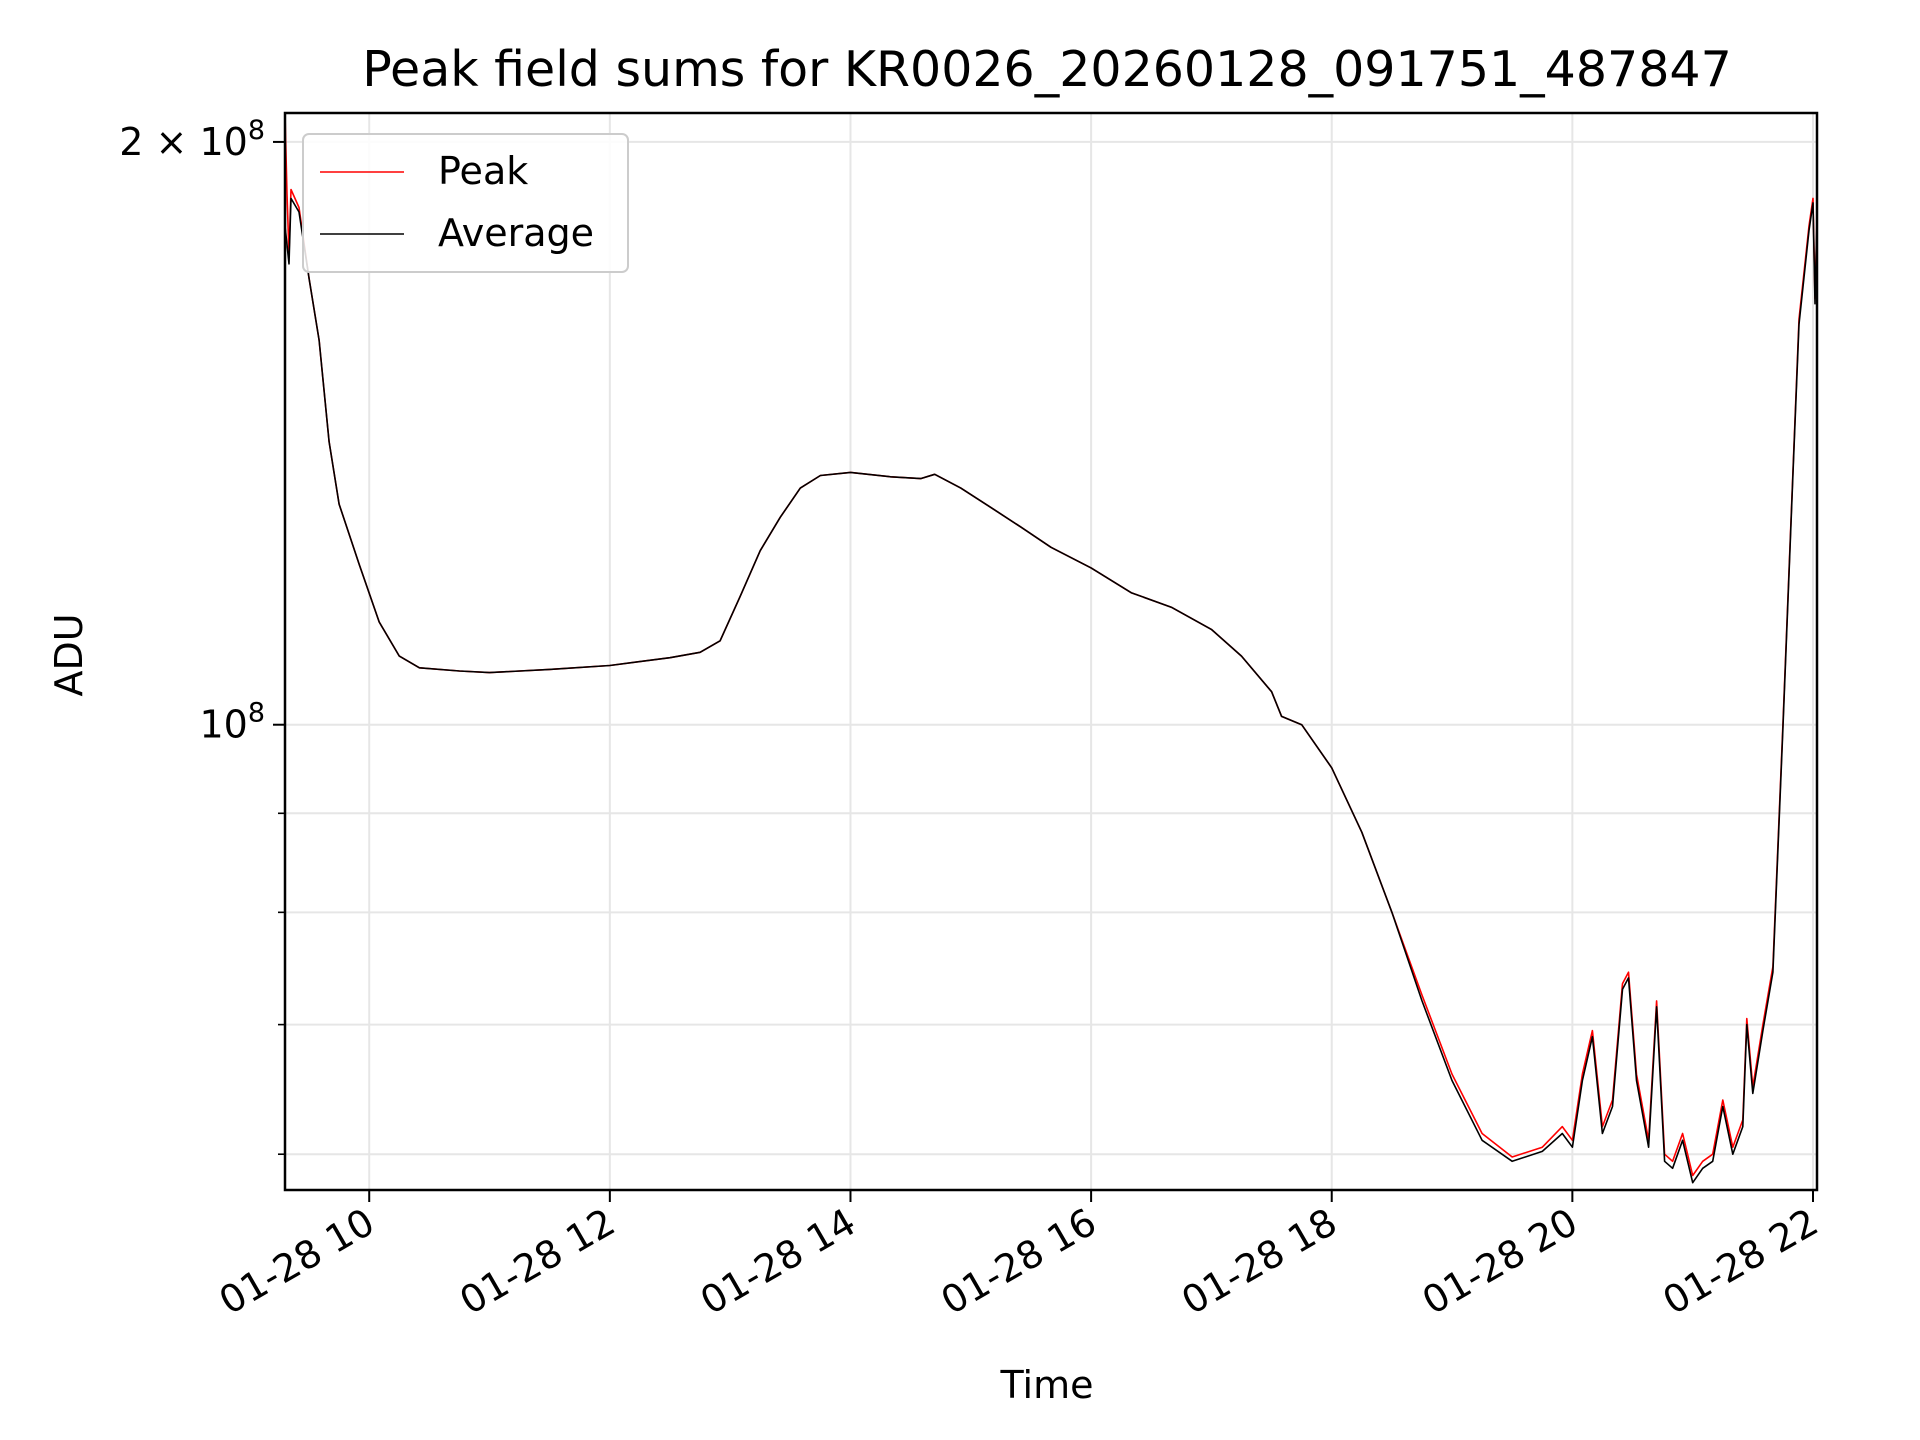 The image size is (1920, 1440). What do you see at coordinates (1047, 1385) in the screenshot?
I see `x-axis-label: Time` at bounding box center [1047, 1385].